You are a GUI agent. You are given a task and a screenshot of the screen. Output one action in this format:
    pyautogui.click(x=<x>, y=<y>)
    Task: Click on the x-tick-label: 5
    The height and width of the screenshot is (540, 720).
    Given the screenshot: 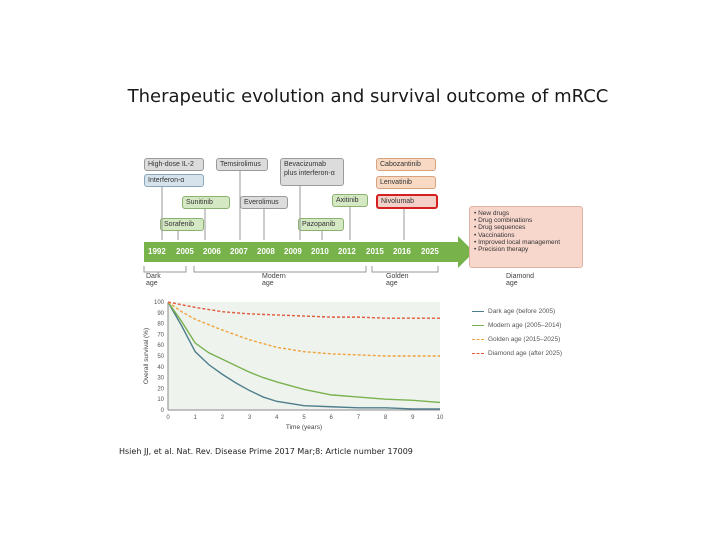 What is the action you would take?
    pyautogui.click(x=304, y=418)
    